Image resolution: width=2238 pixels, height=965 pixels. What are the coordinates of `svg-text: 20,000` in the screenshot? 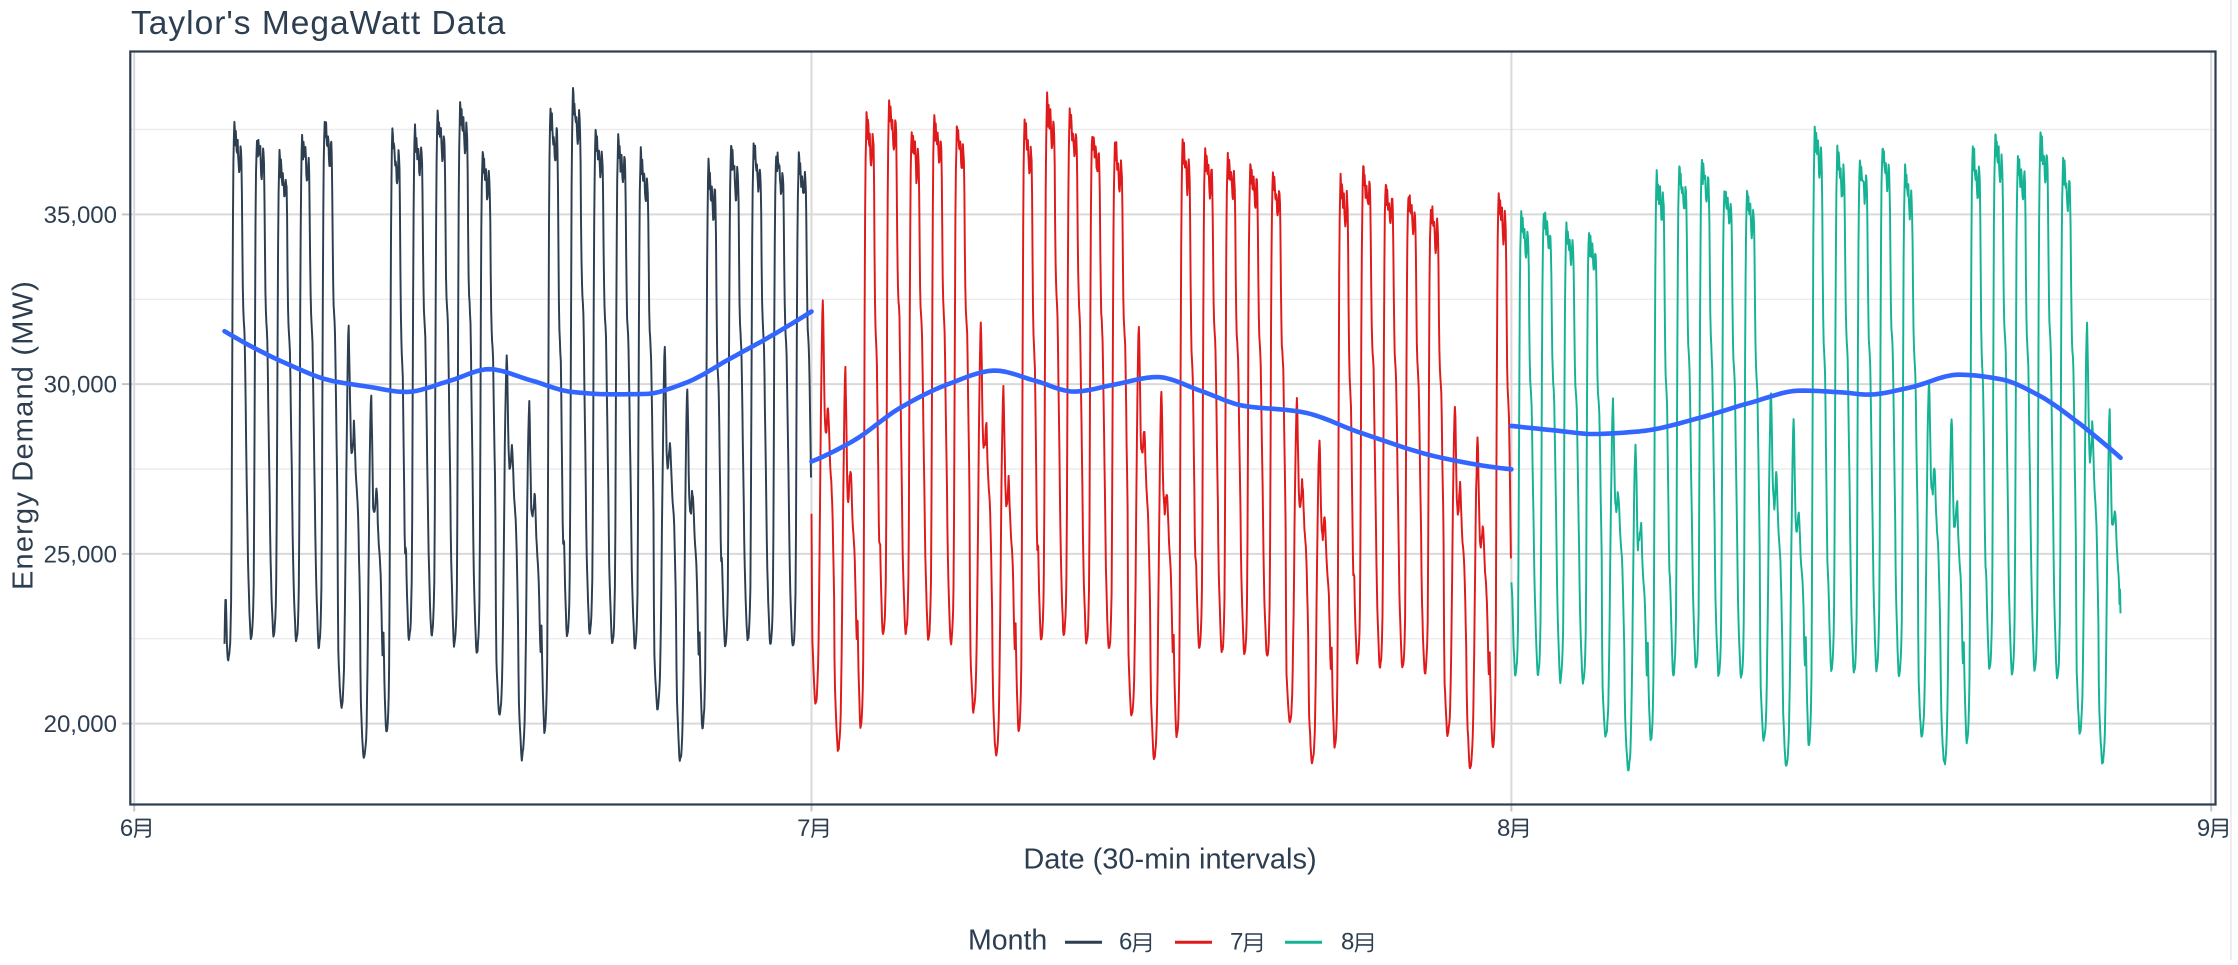 It's located at (80, 724).